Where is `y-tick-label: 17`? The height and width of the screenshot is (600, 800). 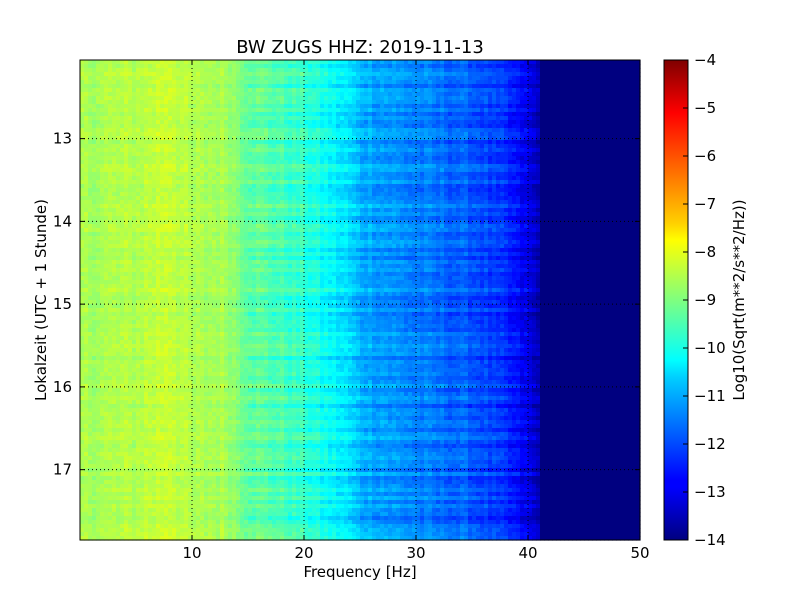
y-tick-label: 17 is located at coordinates (62, 470).